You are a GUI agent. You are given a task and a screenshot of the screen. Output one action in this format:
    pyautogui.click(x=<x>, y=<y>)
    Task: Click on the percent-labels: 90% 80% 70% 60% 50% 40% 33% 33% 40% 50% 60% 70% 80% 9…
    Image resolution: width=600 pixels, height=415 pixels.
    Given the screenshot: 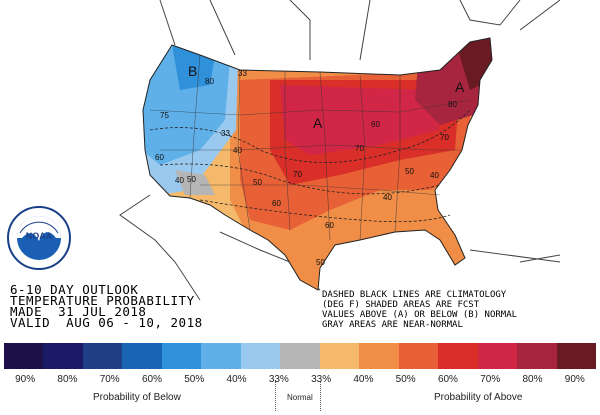 What is the action you would take?
    pyautogui.click(x=300, y=379)
    